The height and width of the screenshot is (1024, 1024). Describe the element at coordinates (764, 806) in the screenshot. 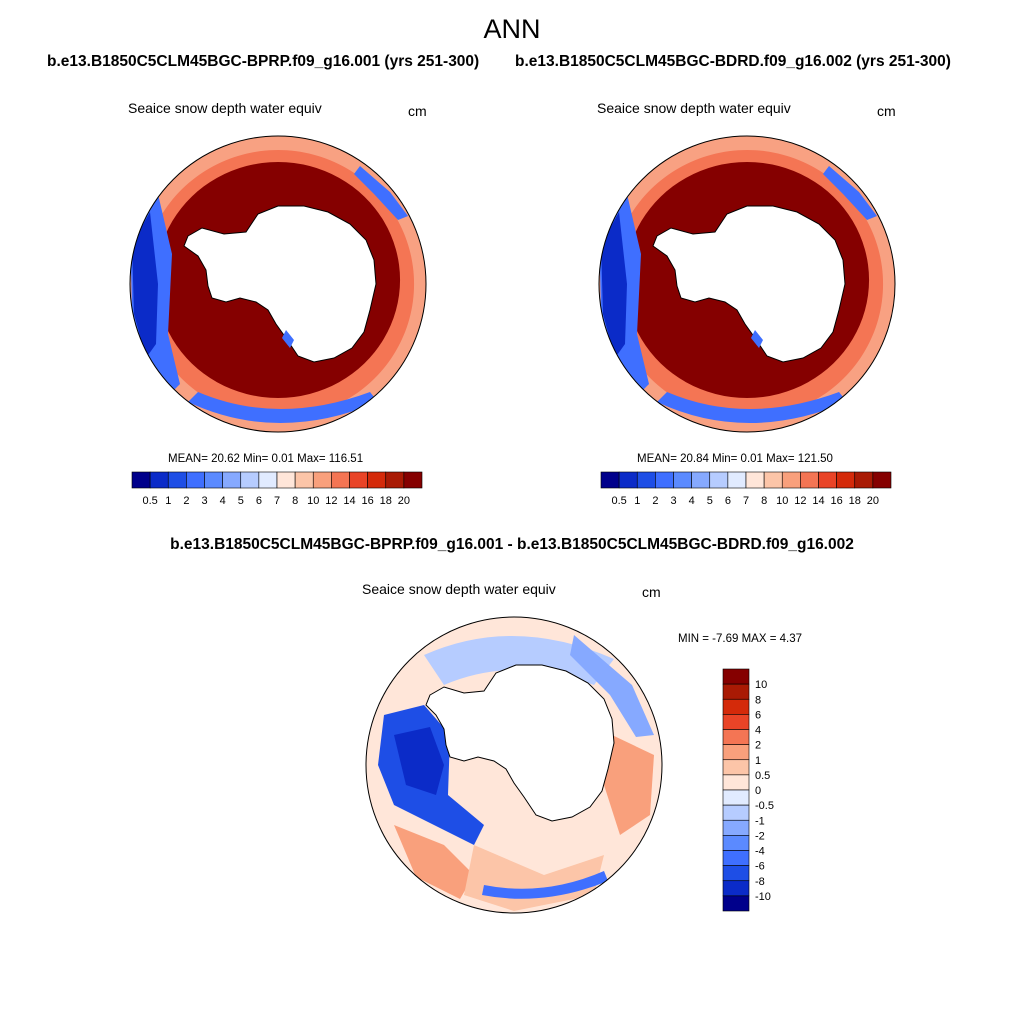

I see `colorbar-tick-label: -0.5` at that location.